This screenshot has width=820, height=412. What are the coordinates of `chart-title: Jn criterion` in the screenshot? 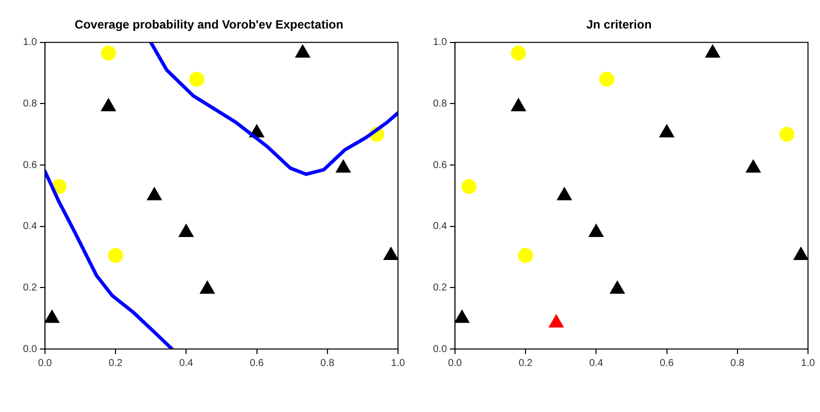 It's located at (619, 25).